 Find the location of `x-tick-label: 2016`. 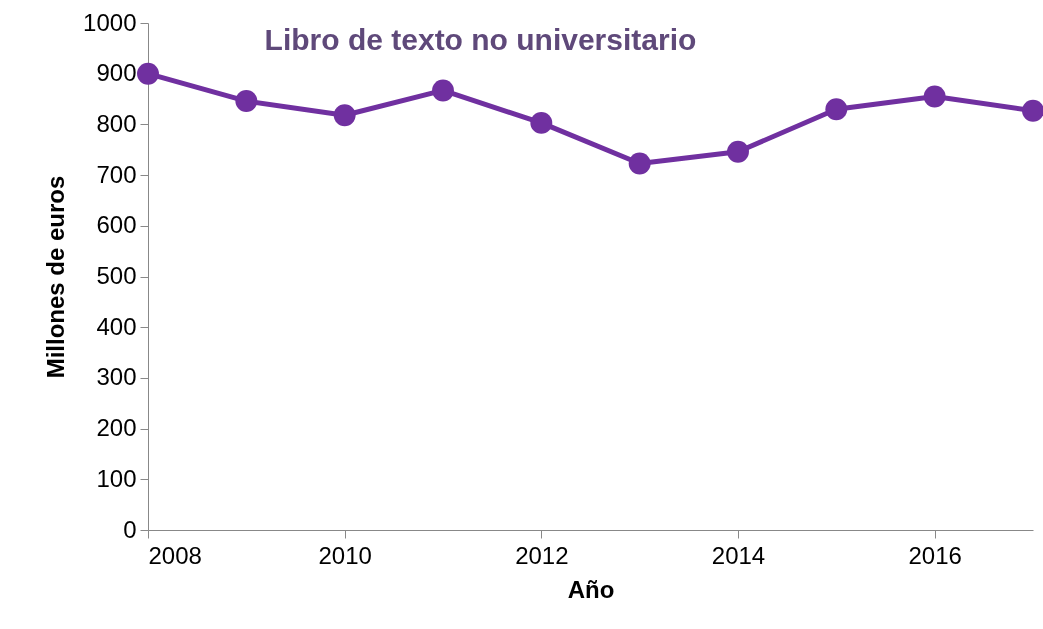

x-tick-label: 2016 is located at coordinates (935, 555).